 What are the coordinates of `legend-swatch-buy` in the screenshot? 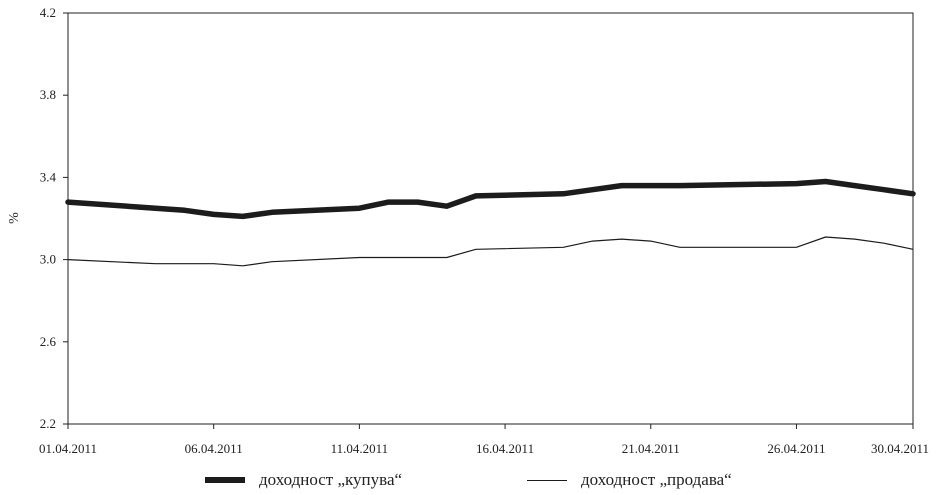 It's located at (225, 480).